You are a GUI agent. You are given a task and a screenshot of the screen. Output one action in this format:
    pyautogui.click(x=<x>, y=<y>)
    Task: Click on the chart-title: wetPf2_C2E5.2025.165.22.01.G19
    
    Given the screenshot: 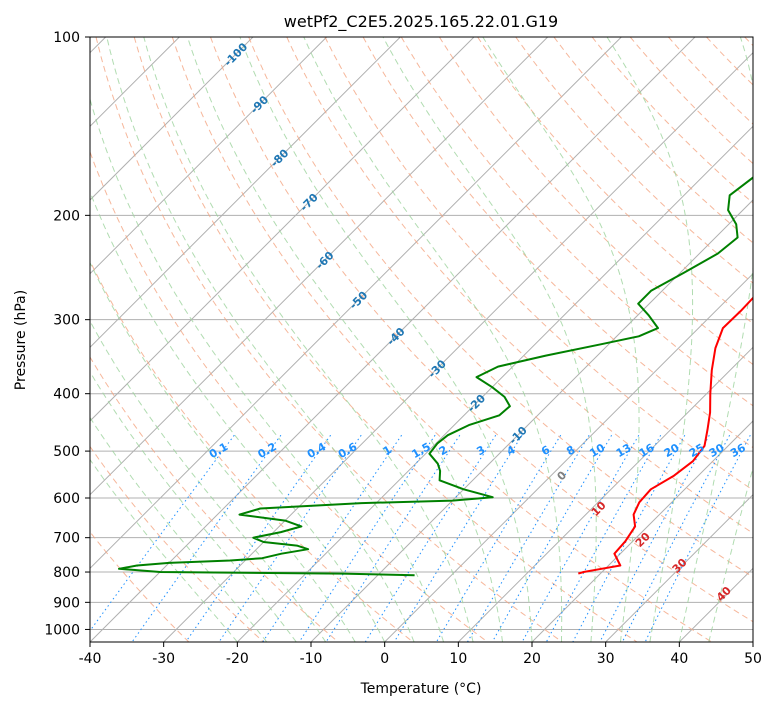 What is the action you would take?
    pyautogui.click(x=421, y=22)
    